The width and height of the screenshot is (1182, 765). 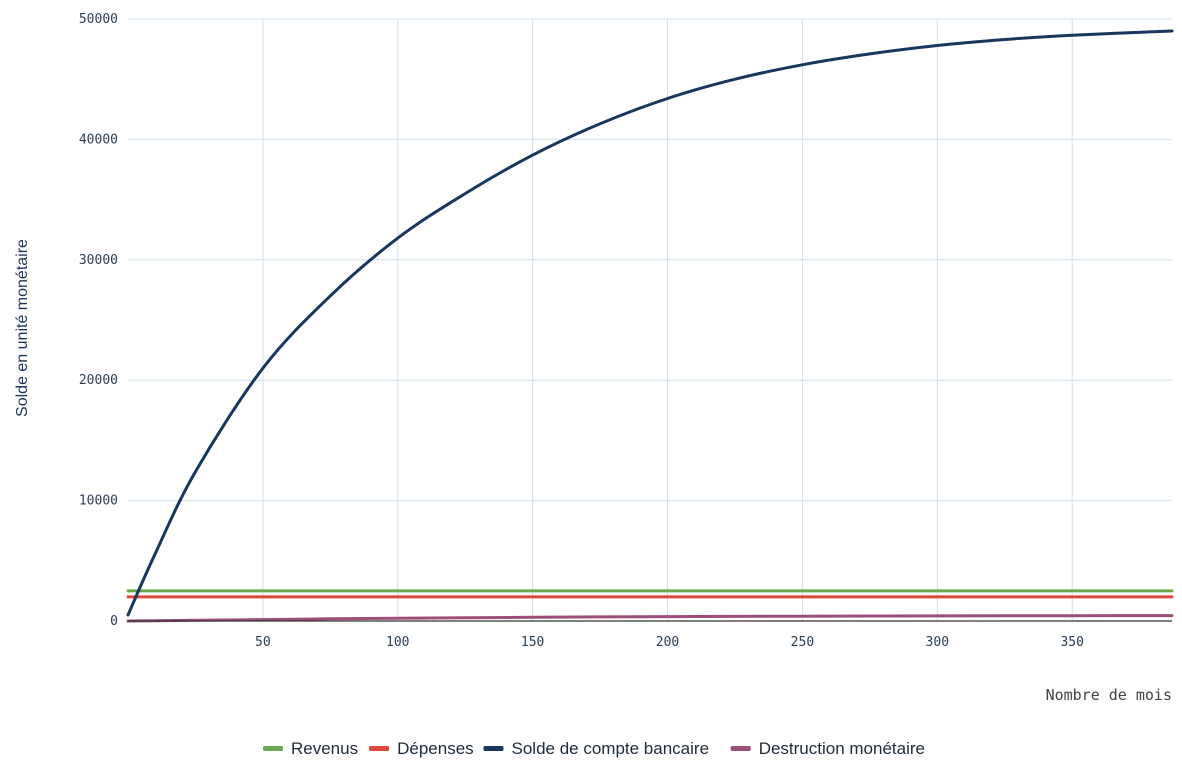 I want to click on legend-swatch-destruction-monetaire, so click(x=740, y=748).